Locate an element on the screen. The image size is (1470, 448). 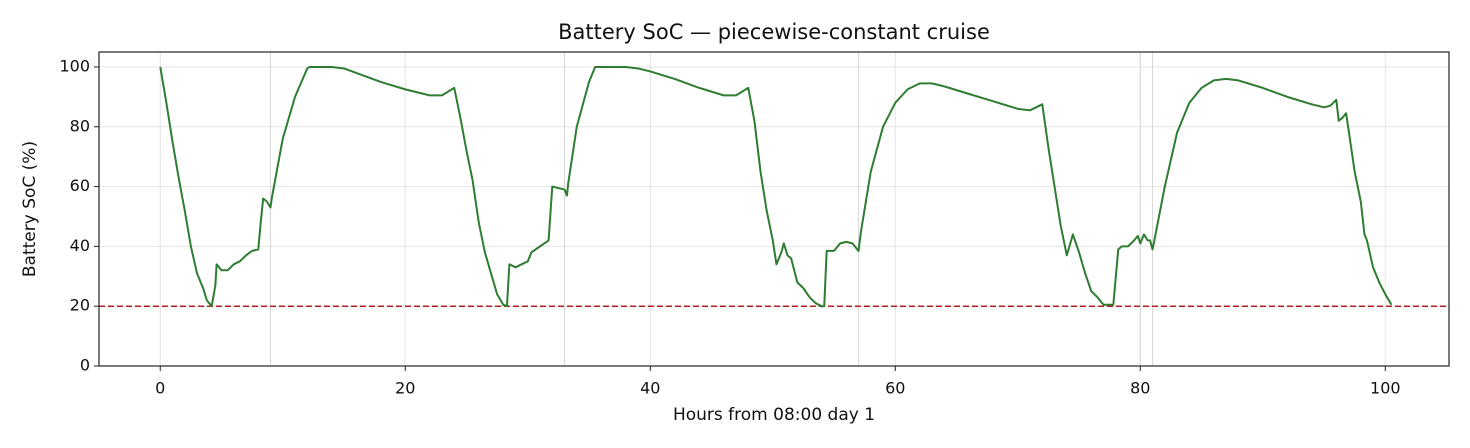
x-tick-label: 100 is located at coordinates (1385, 388).